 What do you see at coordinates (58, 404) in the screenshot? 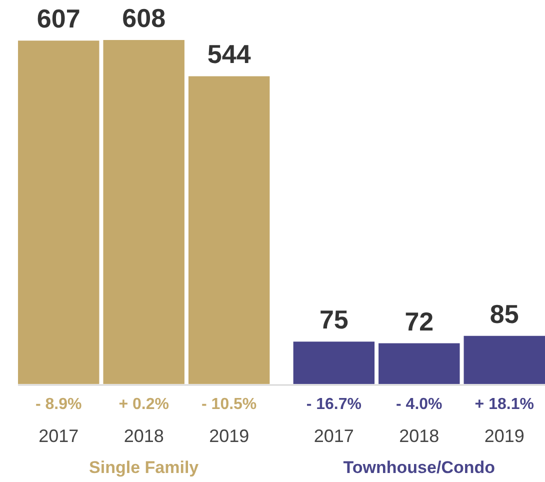
I see `text: - 8.9%` at bounding box center [58, 404].